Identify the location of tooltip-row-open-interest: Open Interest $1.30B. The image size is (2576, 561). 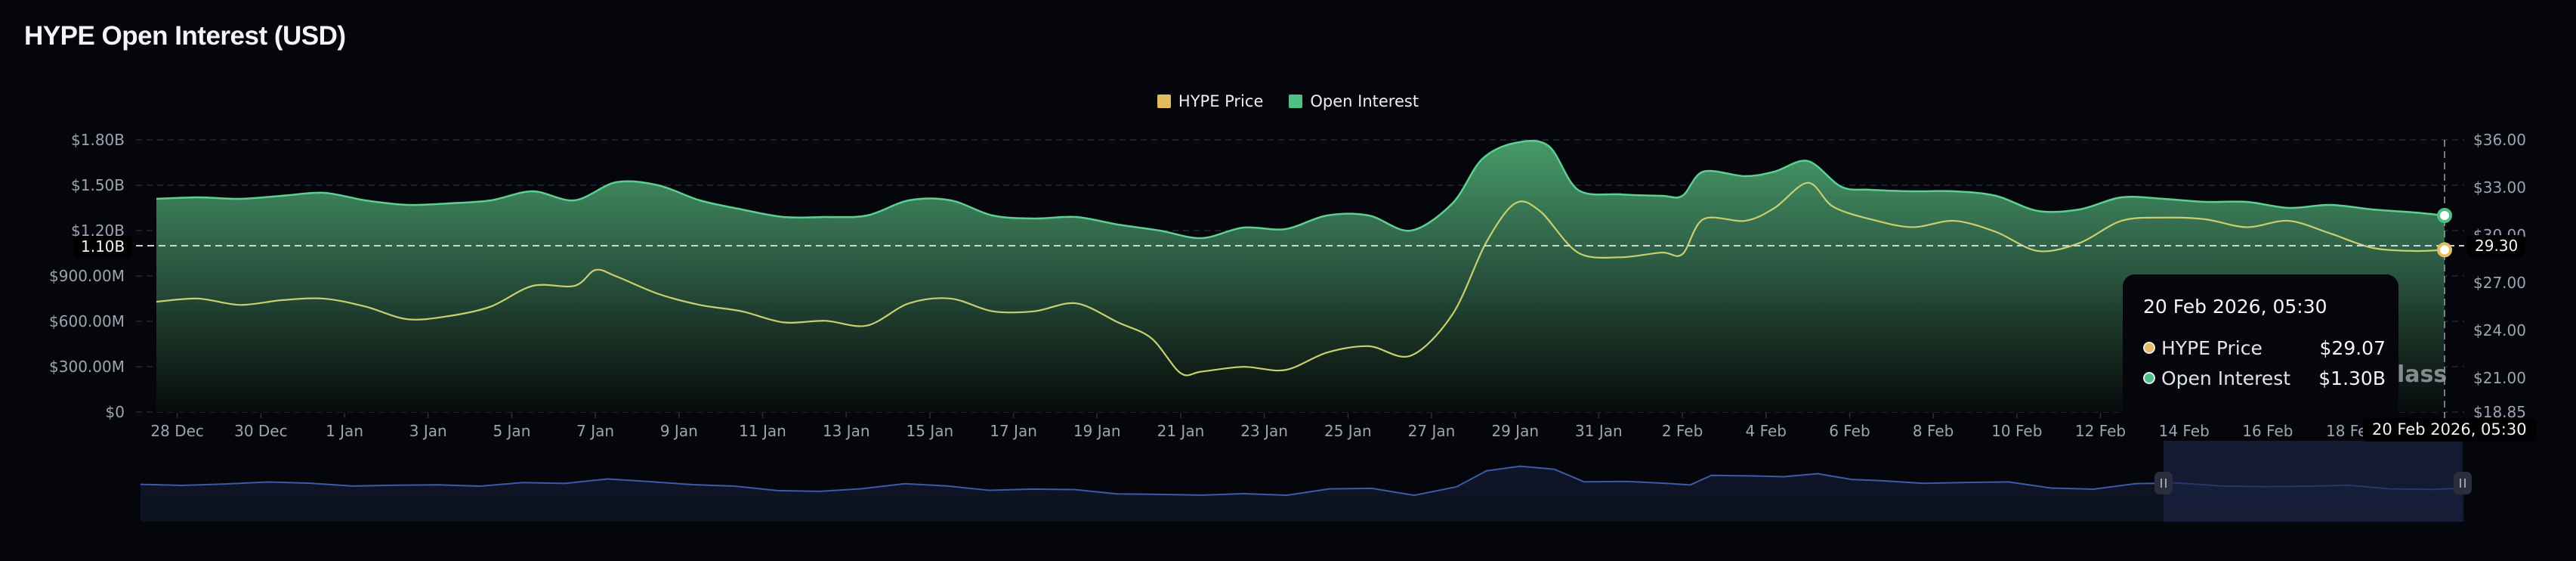
(2270, 378).